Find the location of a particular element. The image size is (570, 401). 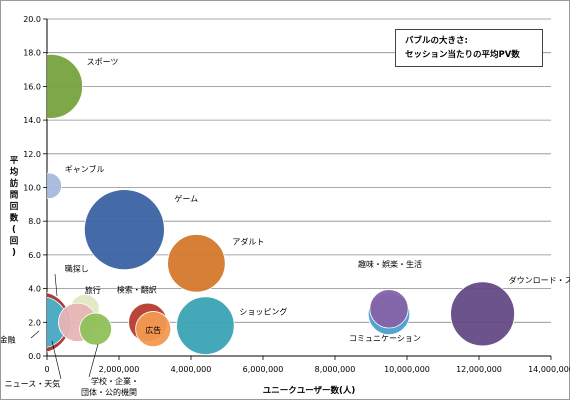

bubble-ゲーム is located at coordinates (124, 230).